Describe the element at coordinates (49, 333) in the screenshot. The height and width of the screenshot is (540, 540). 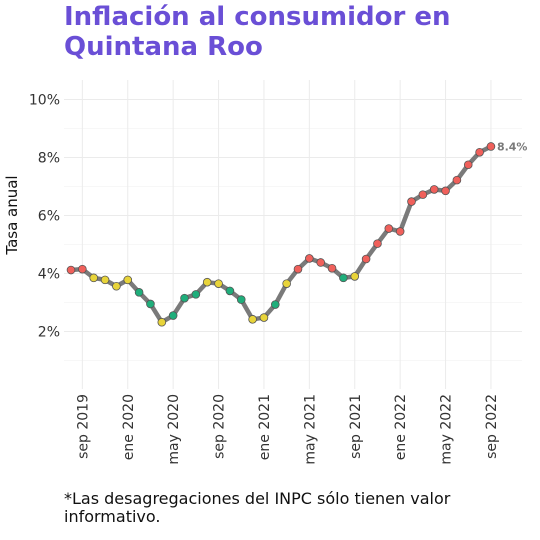
I see `y-tick-label: 2%` at that location.